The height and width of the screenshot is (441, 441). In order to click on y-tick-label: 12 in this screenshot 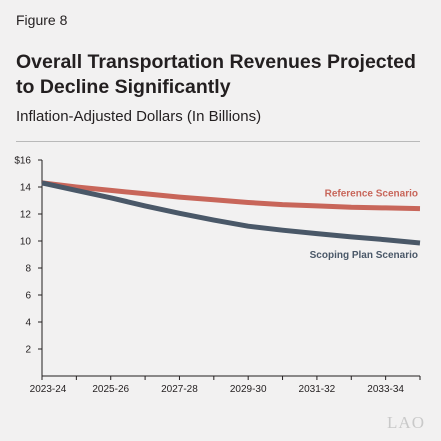, I will do `click(26, 215)`.